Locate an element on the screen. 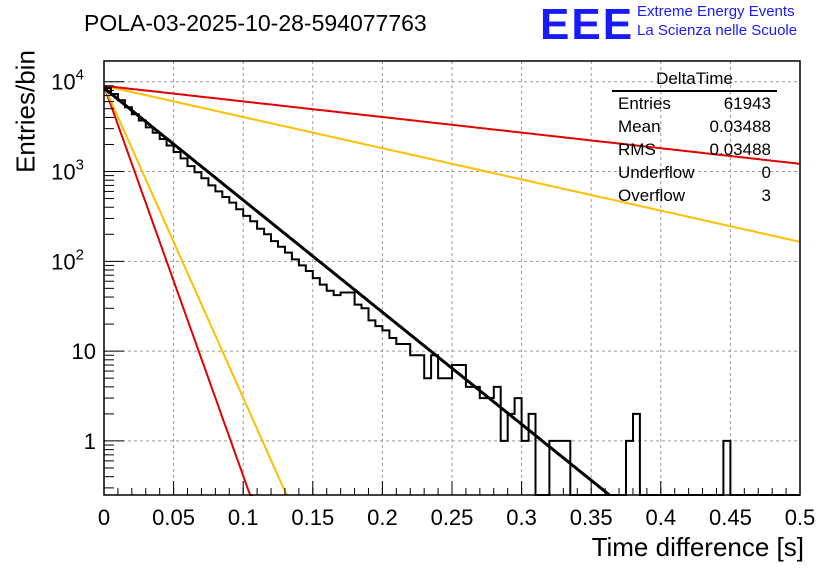  stats-row: Underflow 0 is located at coordinates (694, 172).